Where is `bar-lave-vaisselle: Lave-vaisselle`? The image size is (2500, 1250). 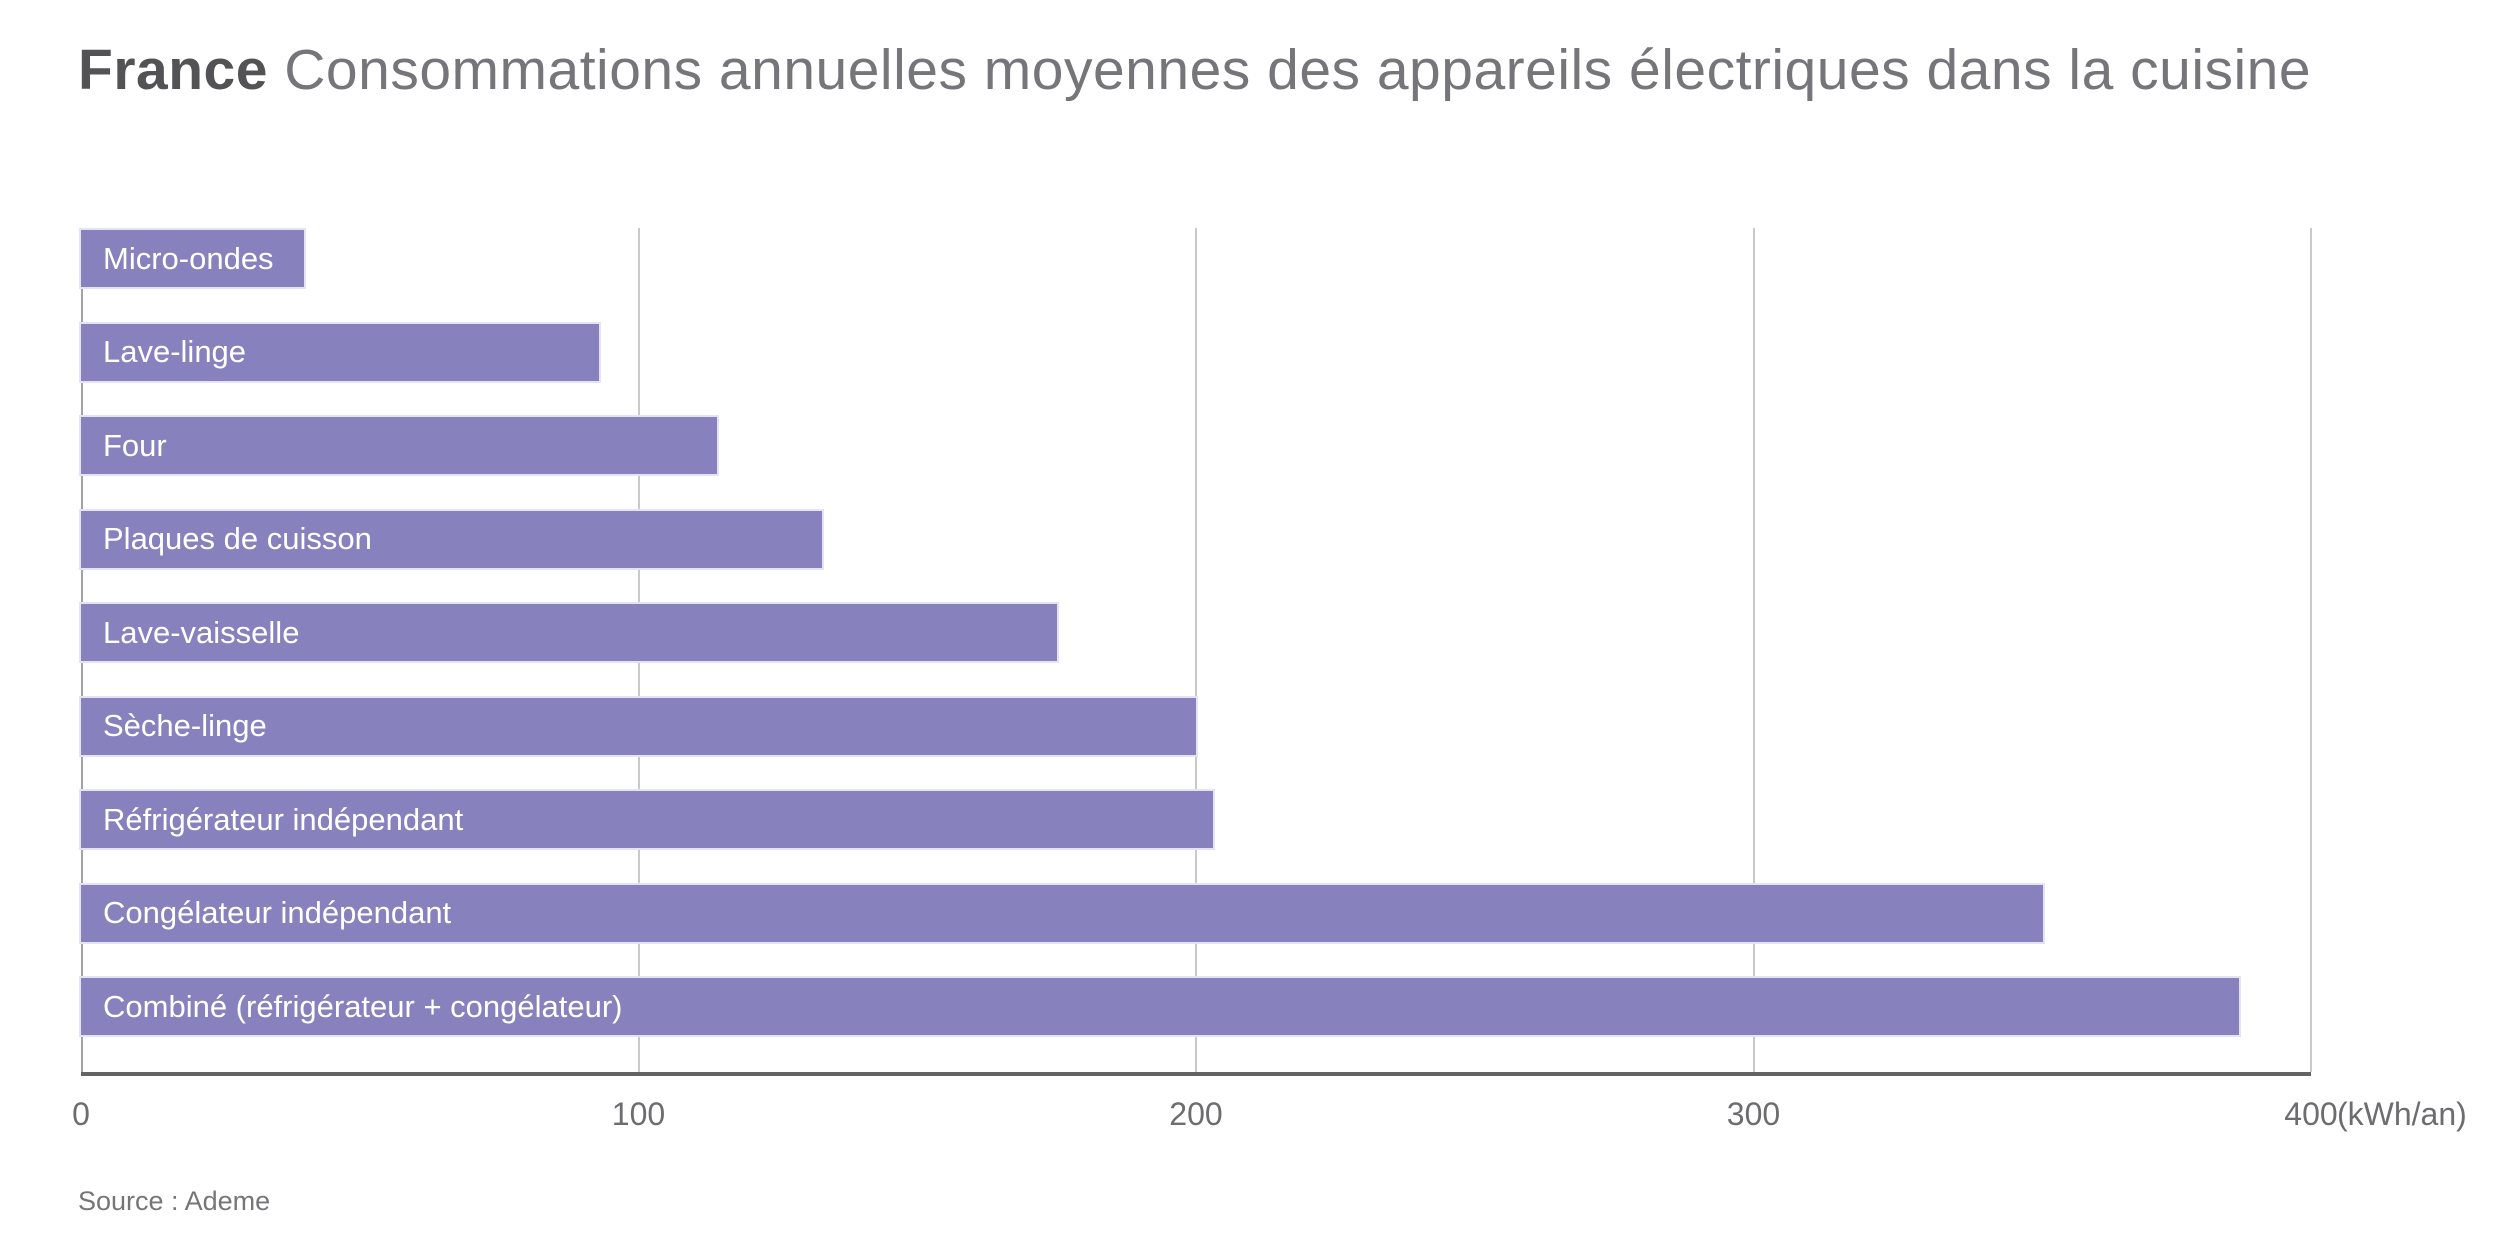 bar-lave-vaisselle: Lave-vaisselle is located at coordinates (569, 632).